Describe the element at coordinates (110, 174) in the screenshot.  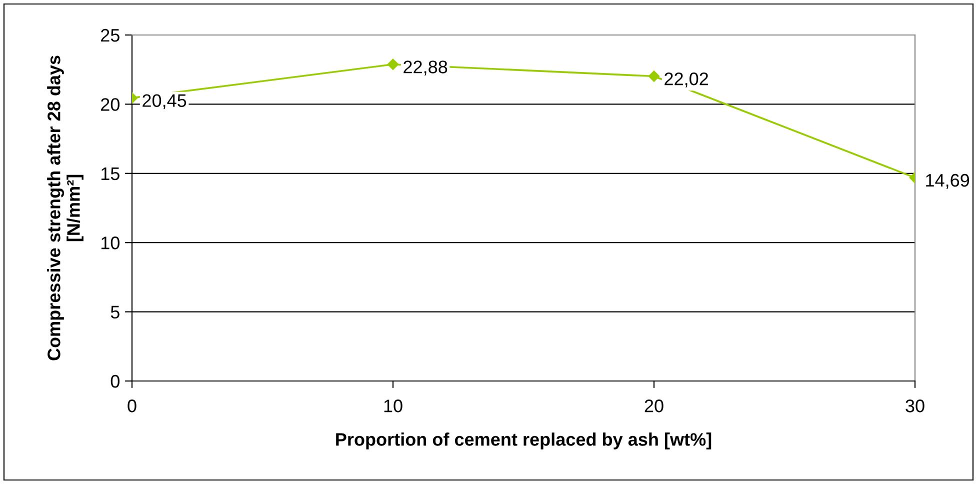
I see `y-tick-label: 15` at that location.